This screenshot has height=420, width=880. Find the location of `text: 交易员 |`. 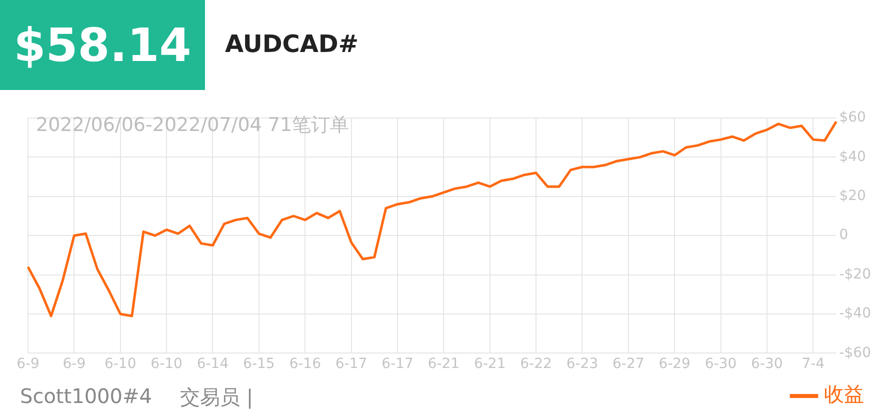

text: 交易员 | is located at coordinates (217, 397).